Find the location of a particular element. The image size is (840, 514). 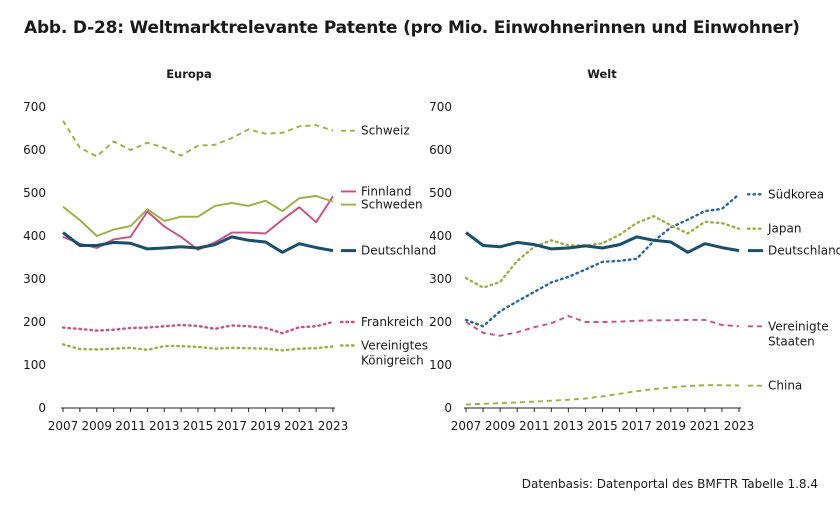

series-line-vereinigtes-königreich is located at coordinates (198, 347).